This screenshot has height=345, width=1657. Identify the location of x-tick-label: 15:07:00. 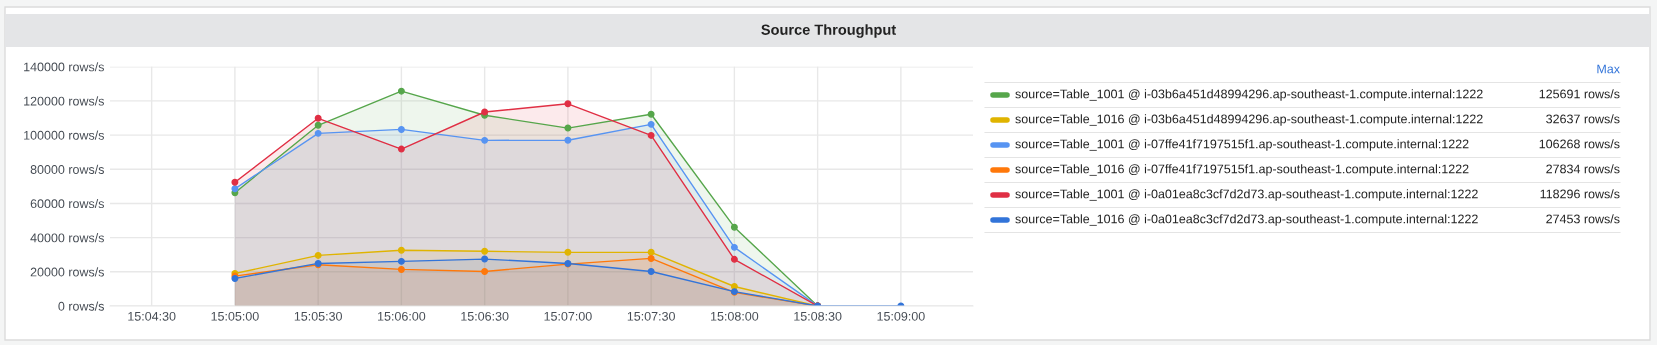
(568, 316).